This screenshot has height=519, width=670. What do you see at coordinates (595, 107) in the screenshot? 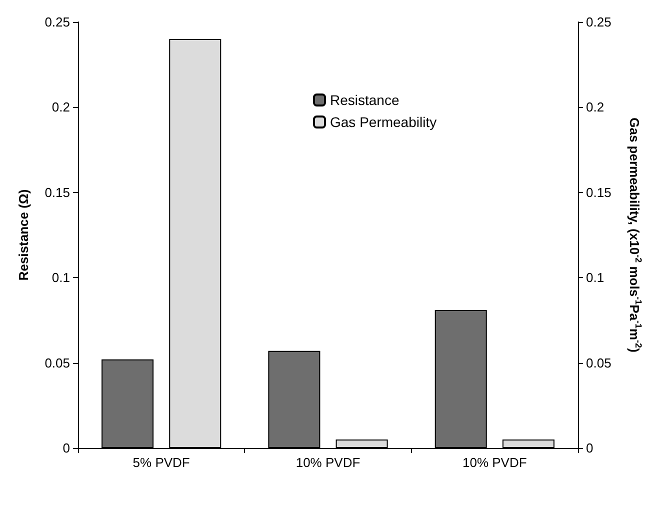
I see `y2-tick-label: 0.2` at bounding box center [595, 107].